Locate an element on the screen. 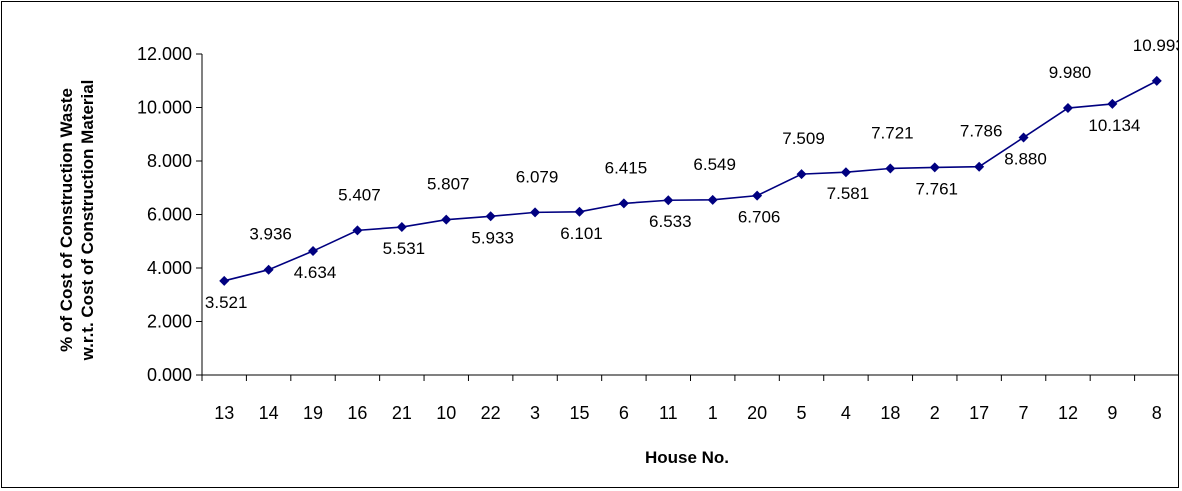 This screenshot has height=491, width=1182. y-tick-label: 6.000 is located at coordinates (169, 215).